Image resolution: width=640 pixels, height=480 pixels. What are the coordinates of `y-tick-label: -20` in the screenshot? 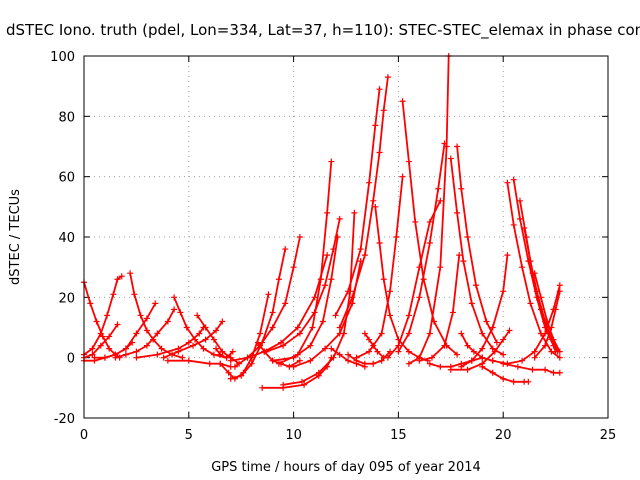 It's located at (64, 419).